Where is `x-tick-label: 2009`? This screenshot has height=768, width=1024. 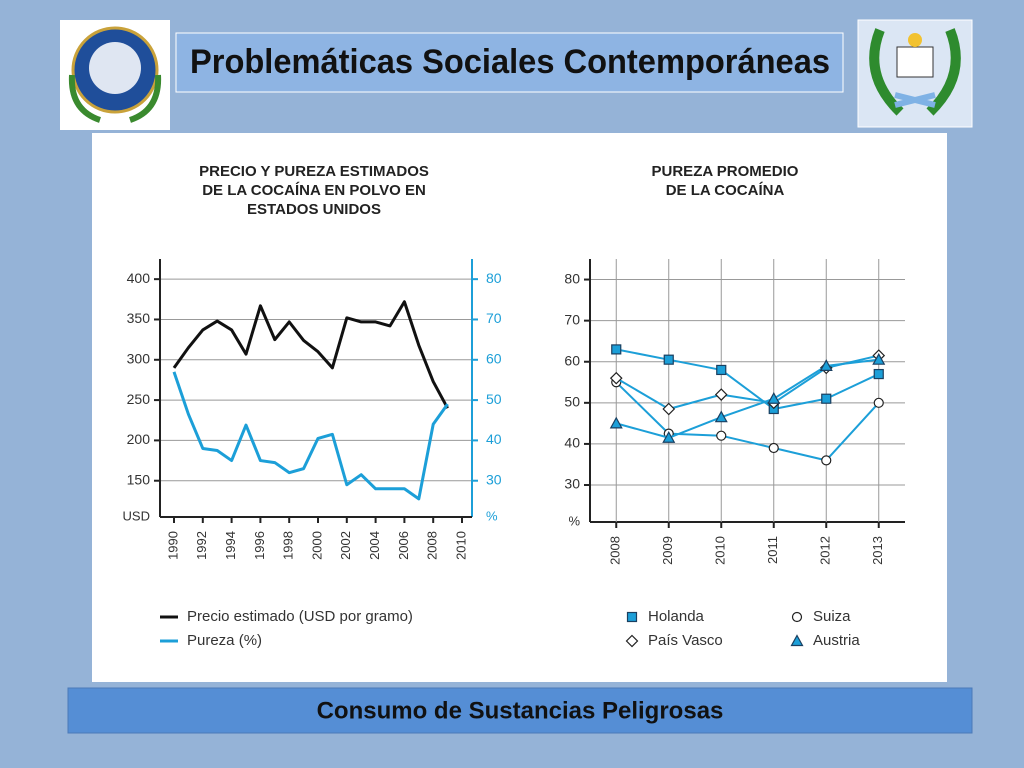 x-tick-label: 2009 is located at coordinates (667, 550).